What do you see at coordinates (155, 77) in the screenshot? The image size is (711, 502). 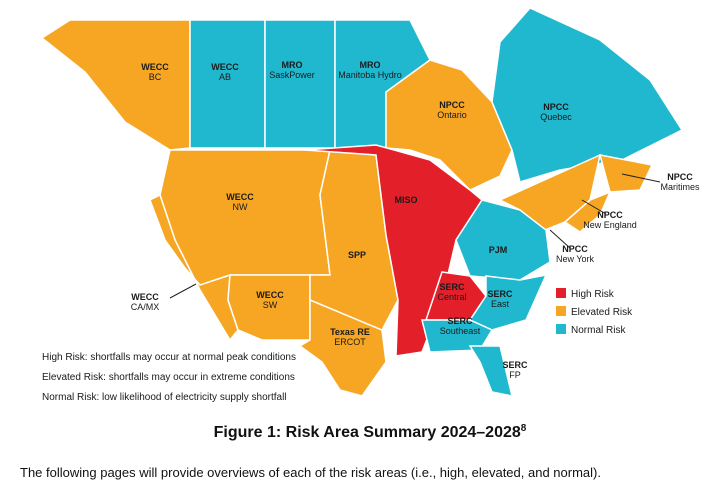 I see `region-sublabel: BC` at bounding box center [155, 77].